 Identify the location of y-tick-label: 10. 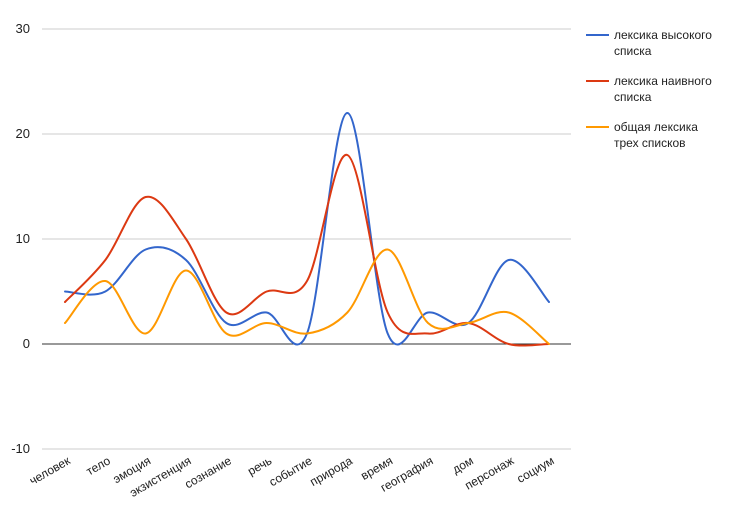
(23, 238).